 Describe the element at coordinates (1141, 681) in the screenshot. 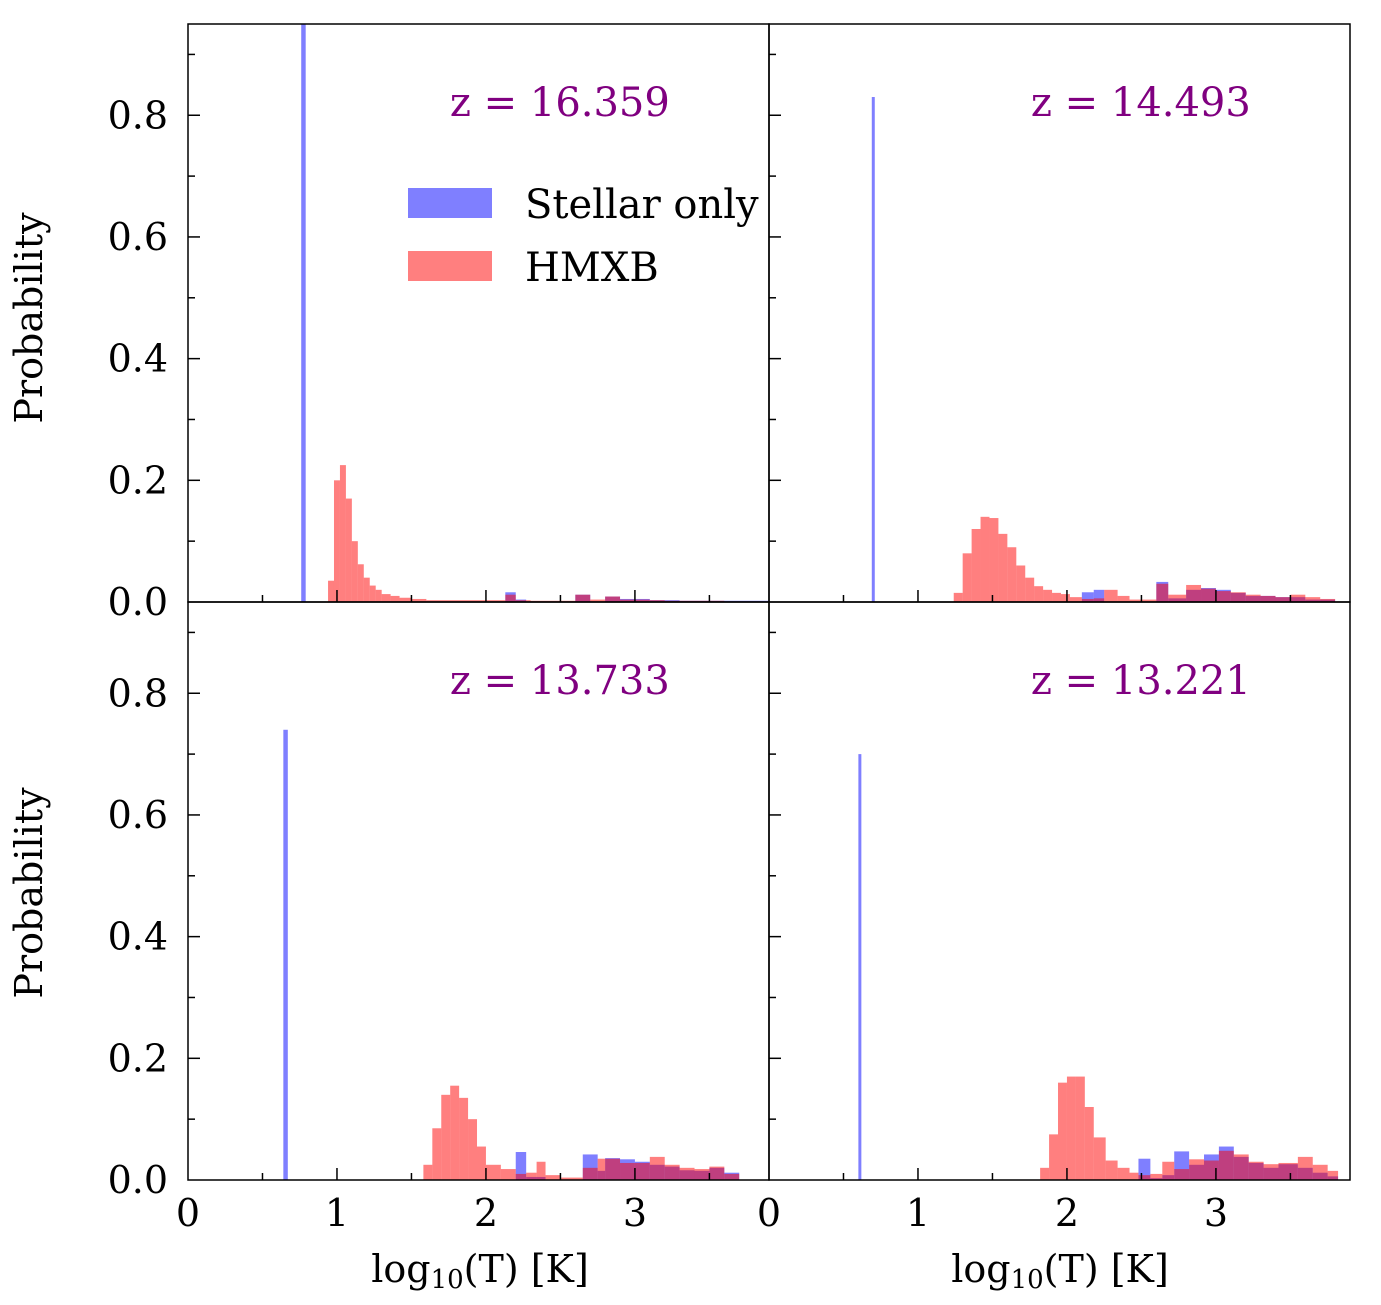

I see `redshift-label-p3: z = 13.221` at that location.